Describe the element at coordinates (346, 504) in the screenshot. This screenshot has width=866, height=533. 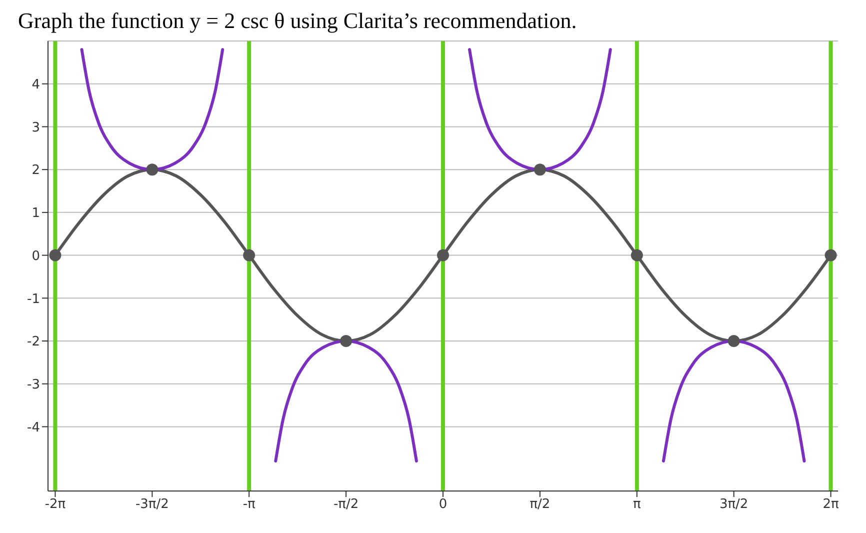
I see `x-tick-label: -π/2` at that location.